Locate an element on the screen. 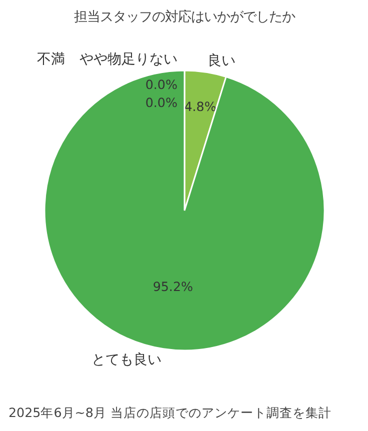 Image resolution: width=368 pixels, height=431 pixels. slice-label: とても良い is located at coordinates (126, 360).